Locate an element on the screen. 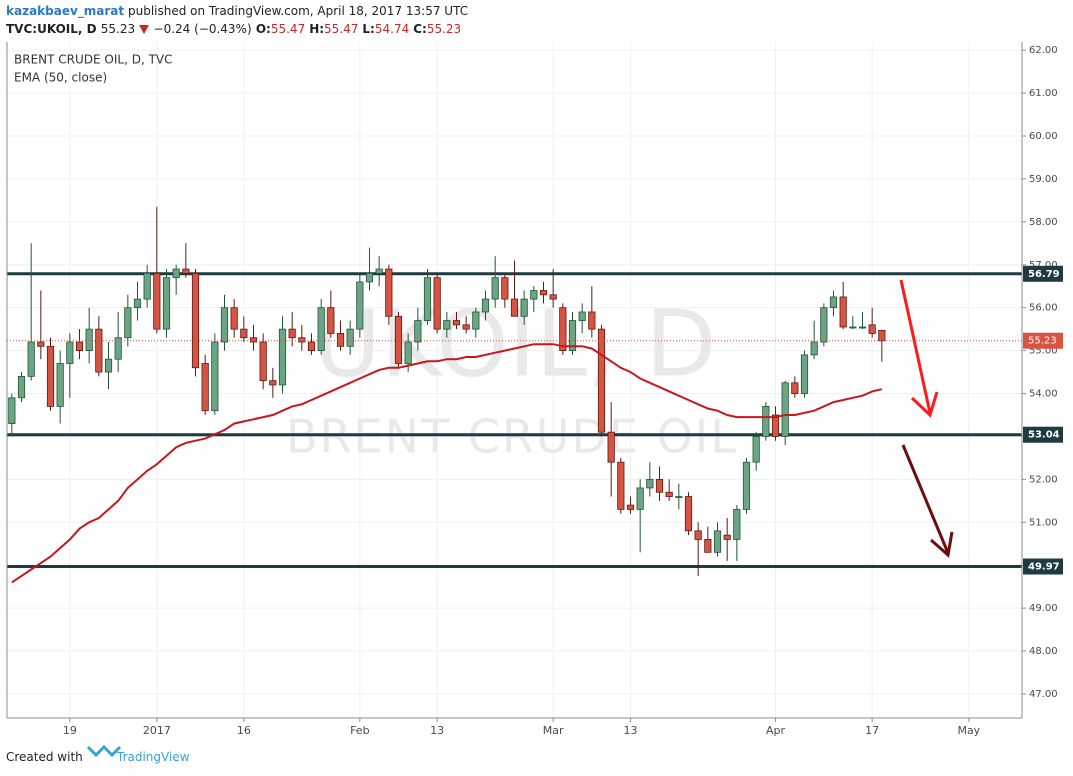 The image size is (1073, 776). y-tick-label: 60.00 is located at coordinates (1043, 136).